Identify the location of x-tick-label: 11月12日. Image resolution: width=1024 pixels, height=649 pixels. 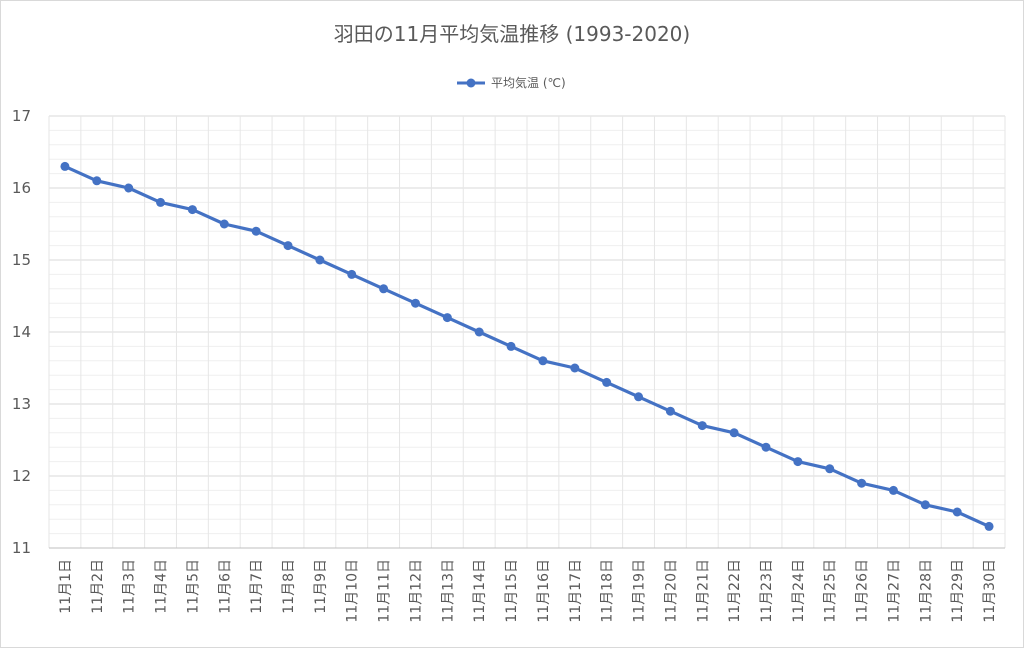
(416, 591).